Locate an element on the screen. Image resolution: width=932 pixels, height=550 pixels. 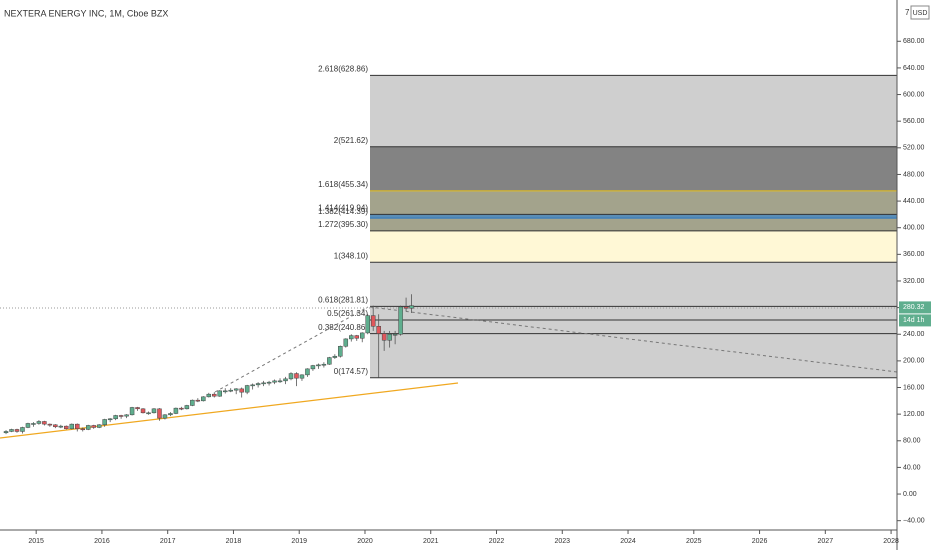
currency-label: USD is located at coordinates (920, 13).